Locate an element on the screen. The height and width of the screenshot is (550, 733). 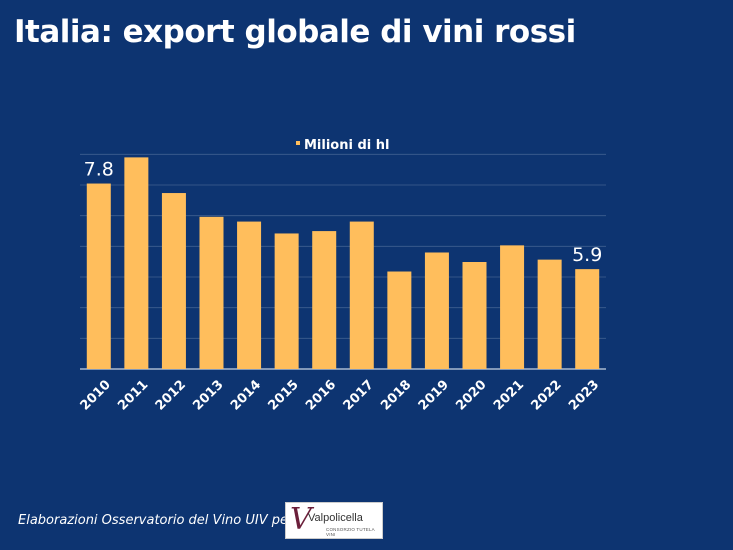
logo-subtitle: CONSORZIO TUTELA VINI is located at coordinates (350, 532).